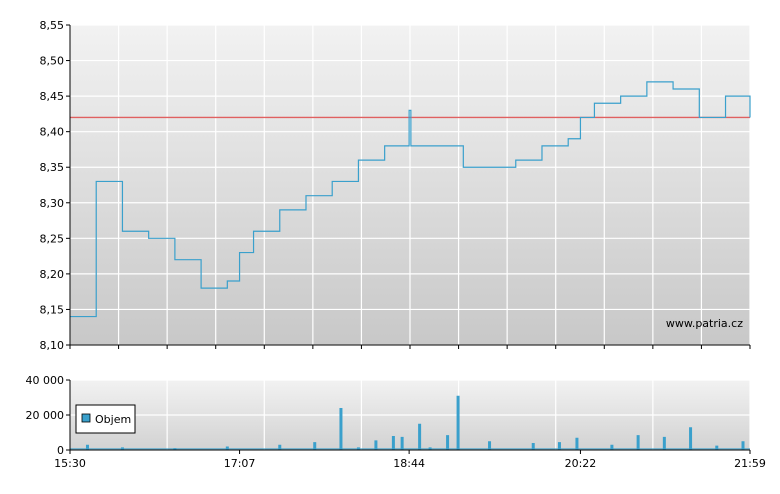 The height and width of the screenshot is (494, 780). I want to click on price-y-tick-label: 8,30, so click(52, 203).